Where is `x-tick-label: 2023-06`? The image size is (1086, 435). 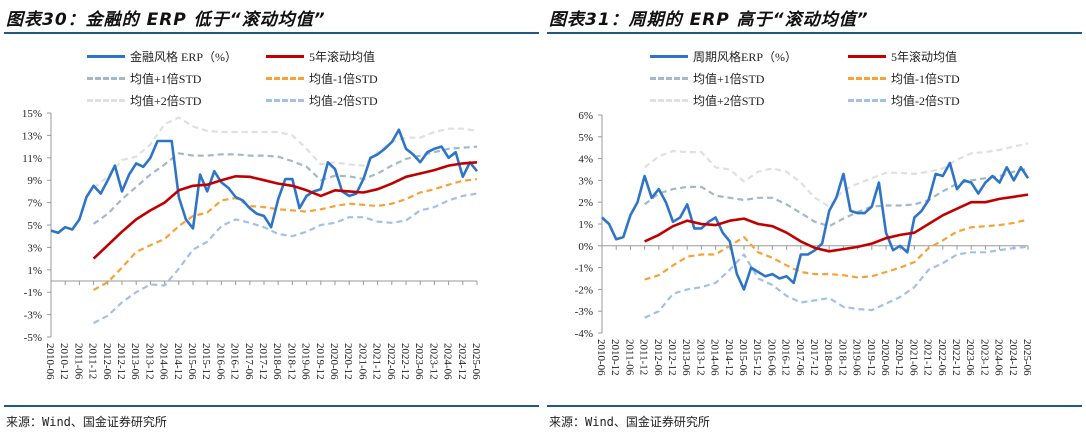
x-tick-label: 2023-06 is located at coordinates (419, 361).